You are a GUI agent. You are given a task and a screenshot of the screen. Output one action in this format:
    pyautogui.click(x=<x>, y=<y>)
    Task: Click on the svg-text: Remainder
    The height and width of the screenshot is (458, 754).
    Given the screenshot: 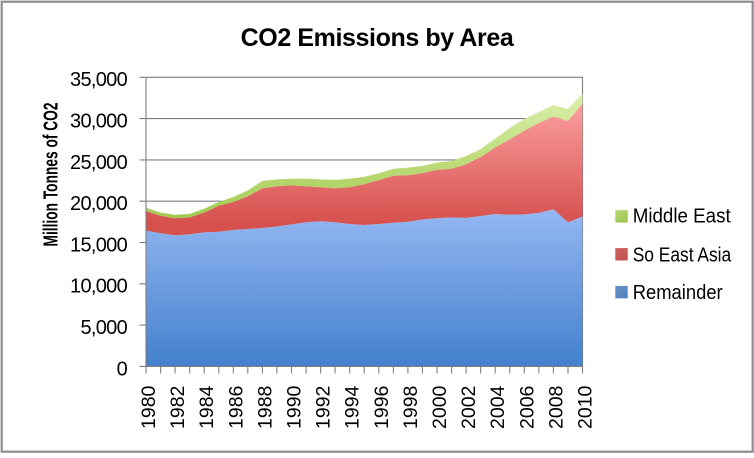 What is the action you would take?
    pyautogui.click(x=678, y=292)
    